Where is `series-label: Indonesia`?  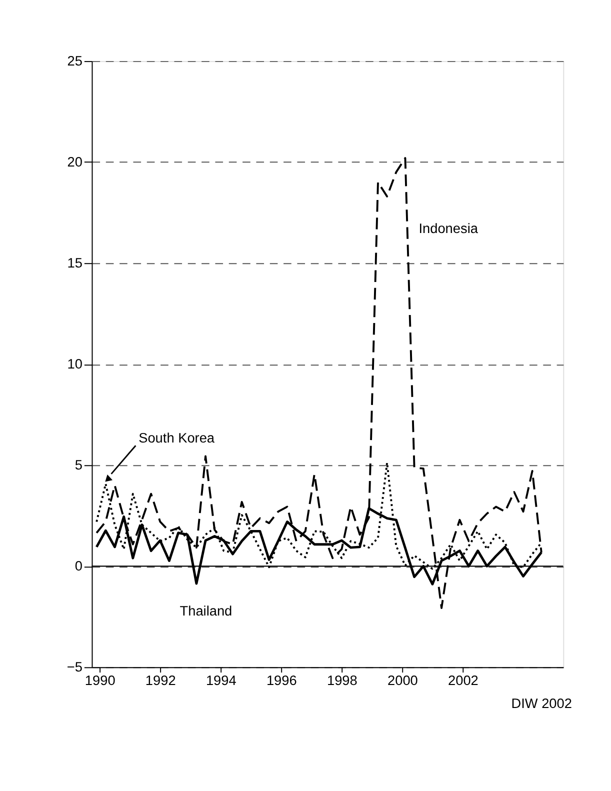 series-label: Indonesia is located at coordinates (448, 228).